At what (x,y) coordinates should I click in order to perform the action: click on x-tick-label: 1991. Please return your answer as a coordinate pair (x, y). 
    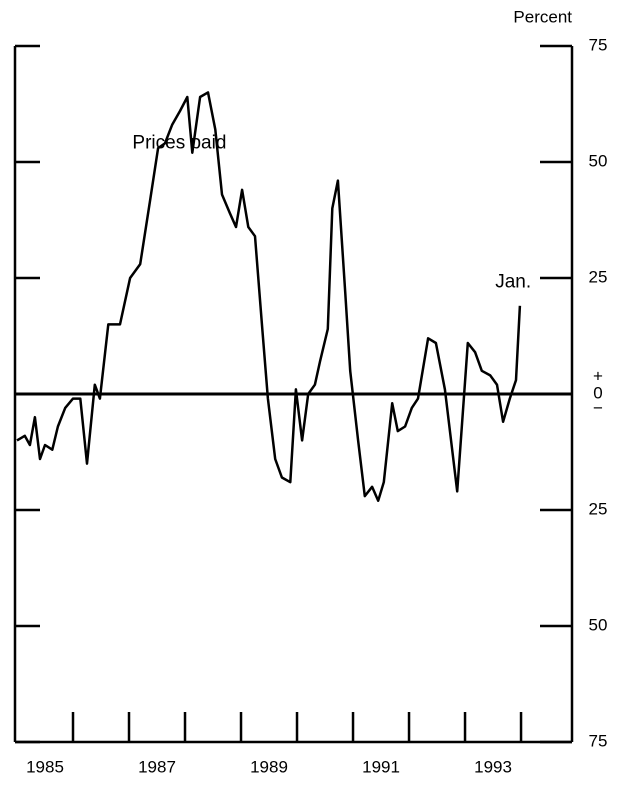
    Looking at the image, I should click on (381, 766).